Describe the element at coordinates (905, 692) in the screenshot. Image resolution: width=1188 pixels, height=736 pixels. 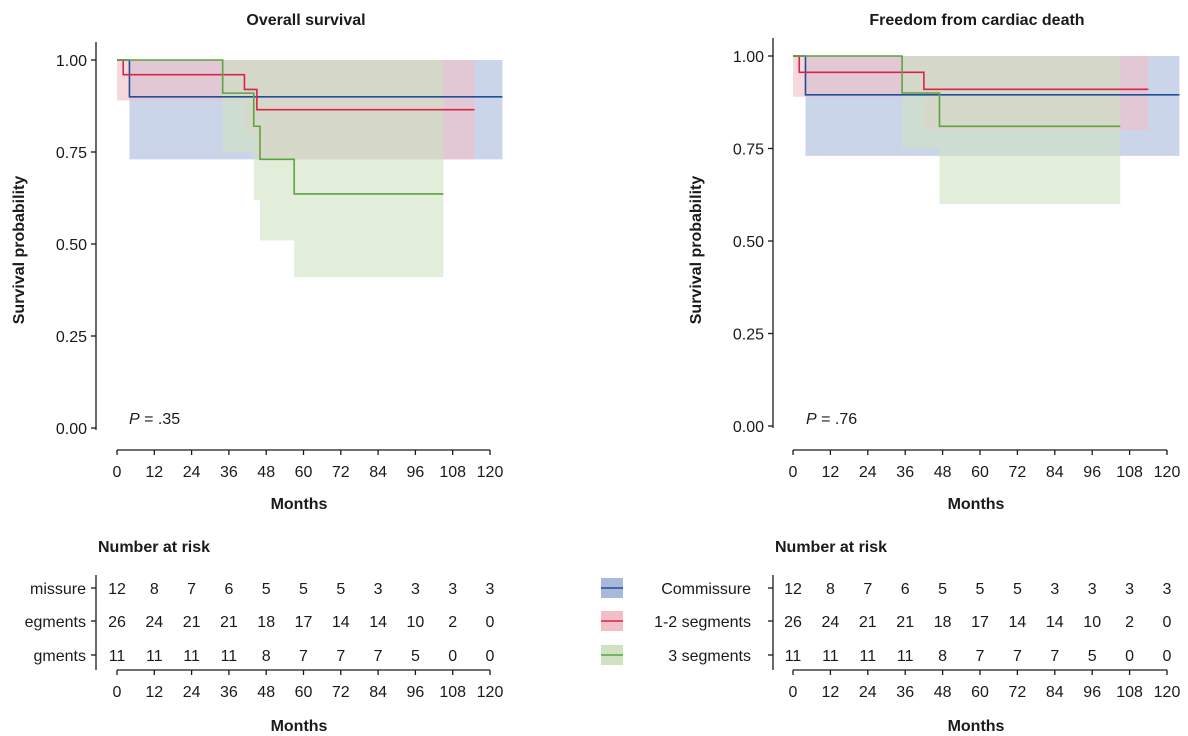
I see `risk-x-tick-label: 36` at that location.